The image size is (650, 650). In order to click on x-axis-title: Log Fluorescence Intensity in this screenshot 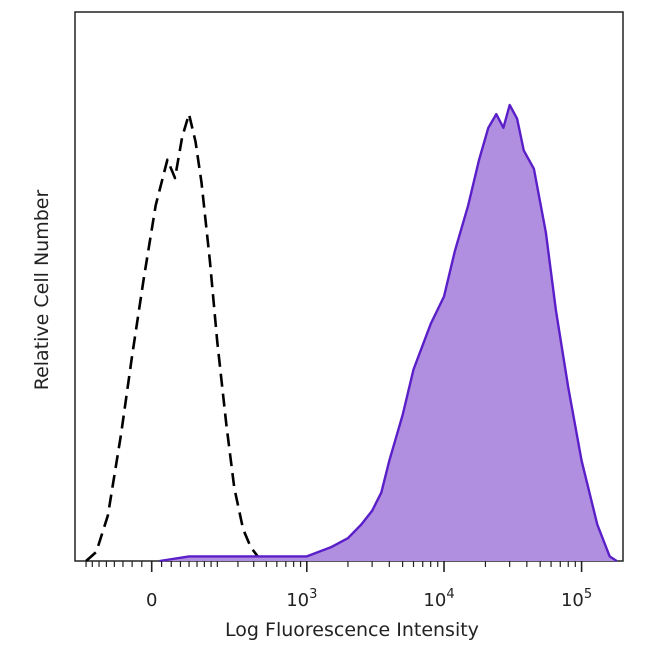, I will do `click(352, 630)`.